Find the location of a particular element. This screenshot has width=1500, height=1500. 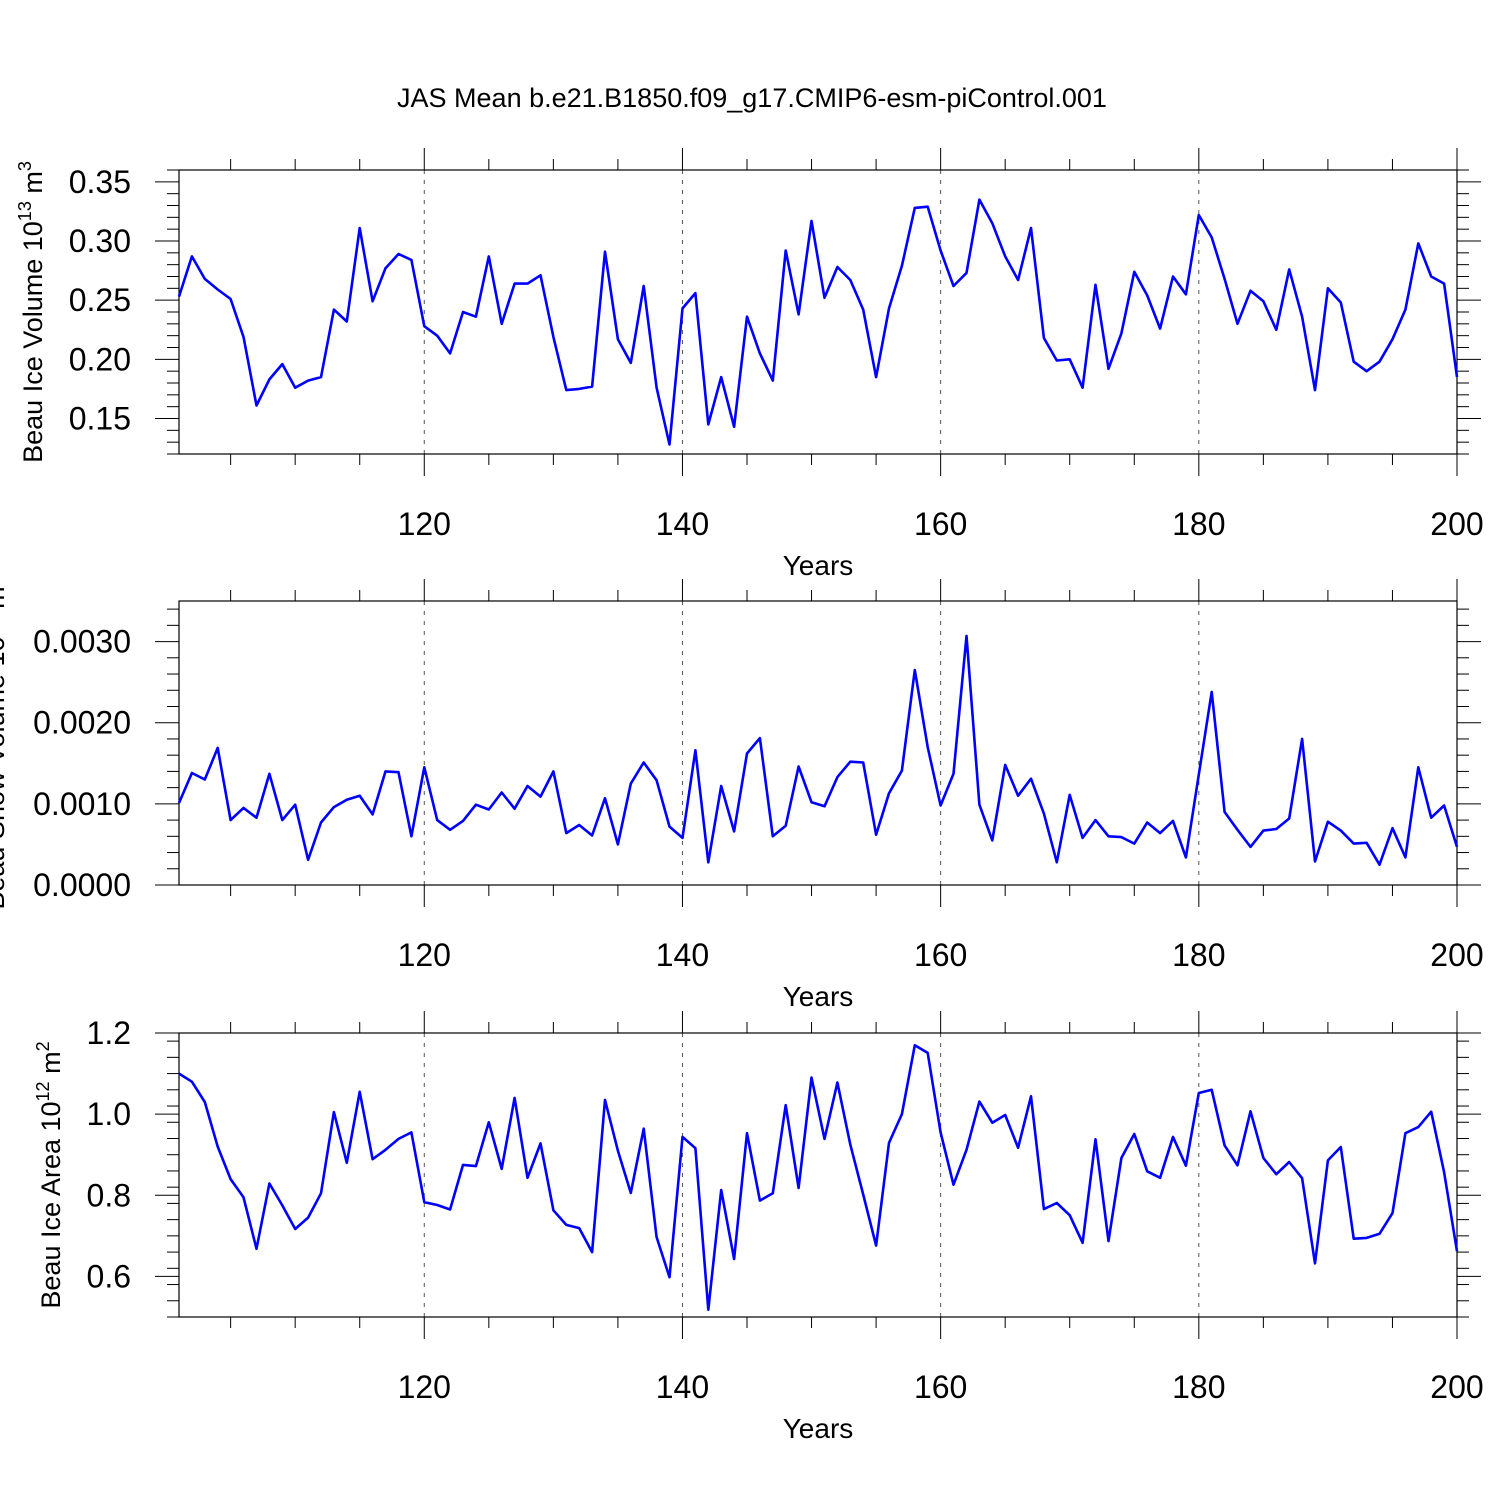

y-axis-label: Beau Snow Volume 1013 m3 is located at coordinates (5, 742).